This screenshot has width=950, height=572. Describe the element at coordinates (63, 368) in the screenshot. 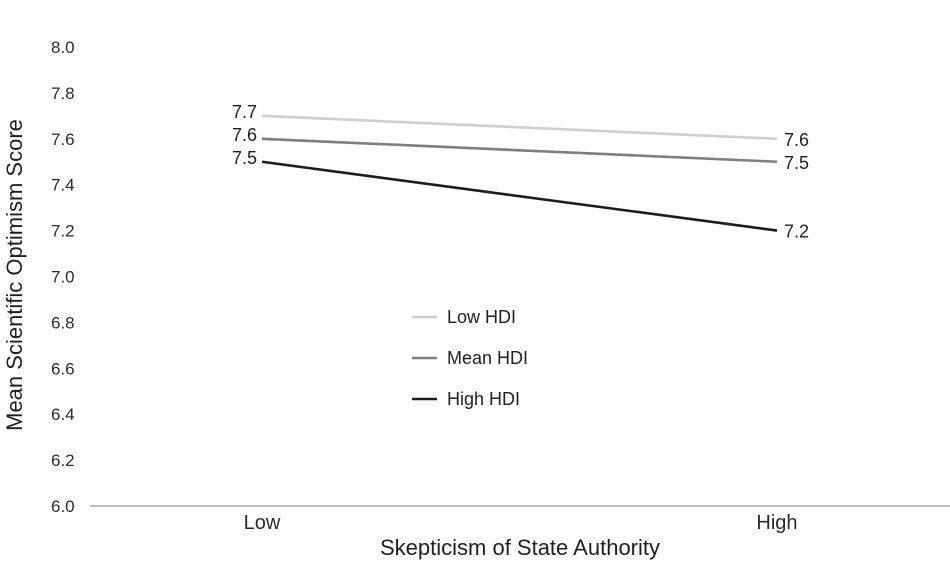

I see `y-tick-label: 6.6` at that location.